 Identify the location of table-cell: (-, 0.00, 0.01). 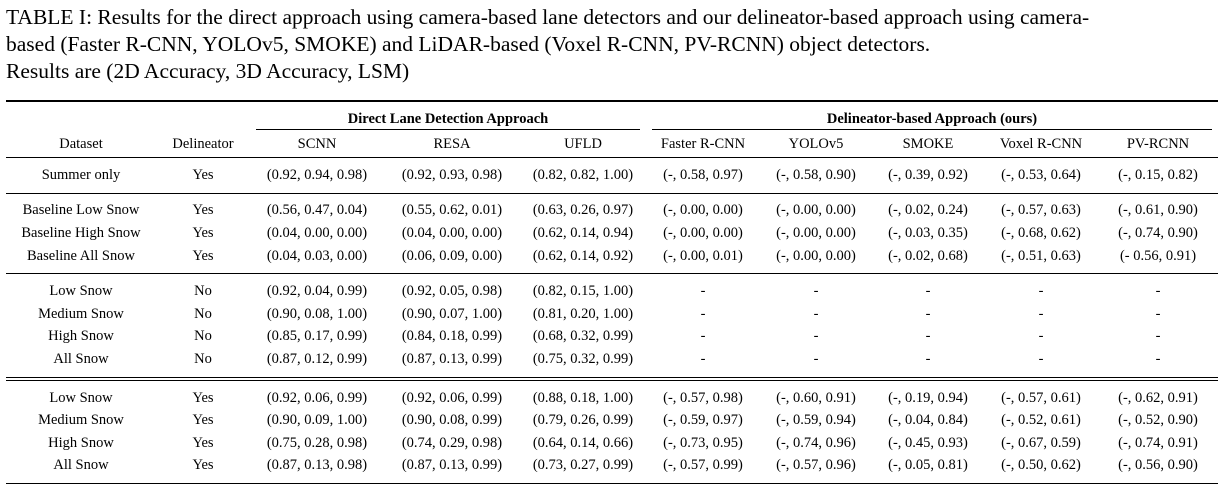
(703, 255).